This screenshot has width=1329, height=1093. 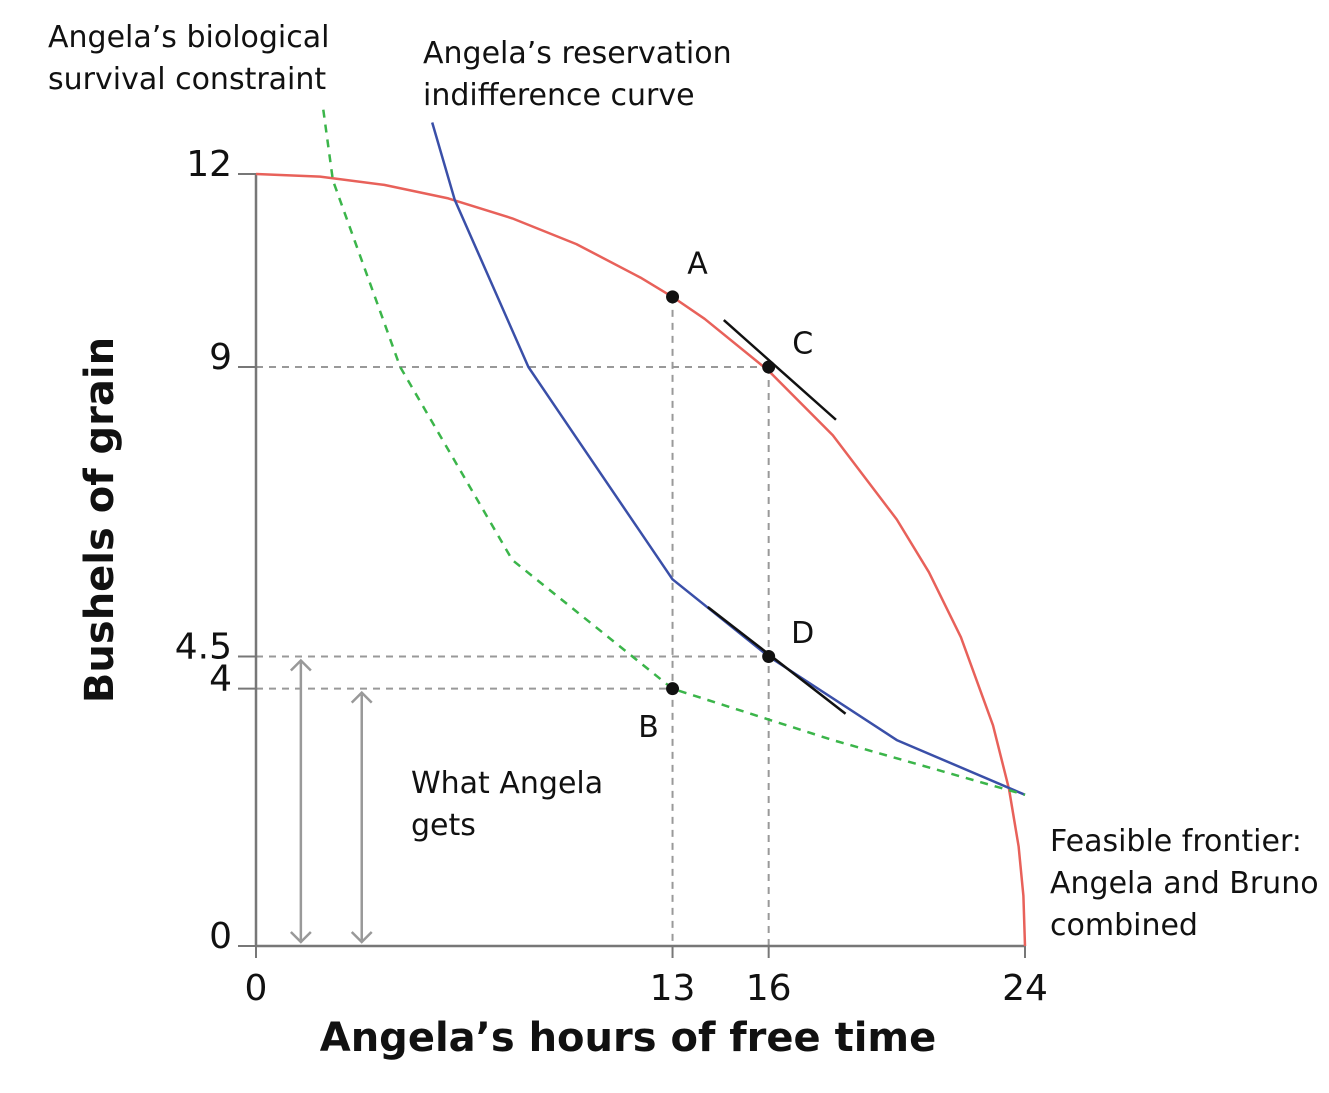 What do you see at coordinates (559, 95) in the screenshot?
I see `annotation-line: indifference curve` at bounding box center [559, 95].